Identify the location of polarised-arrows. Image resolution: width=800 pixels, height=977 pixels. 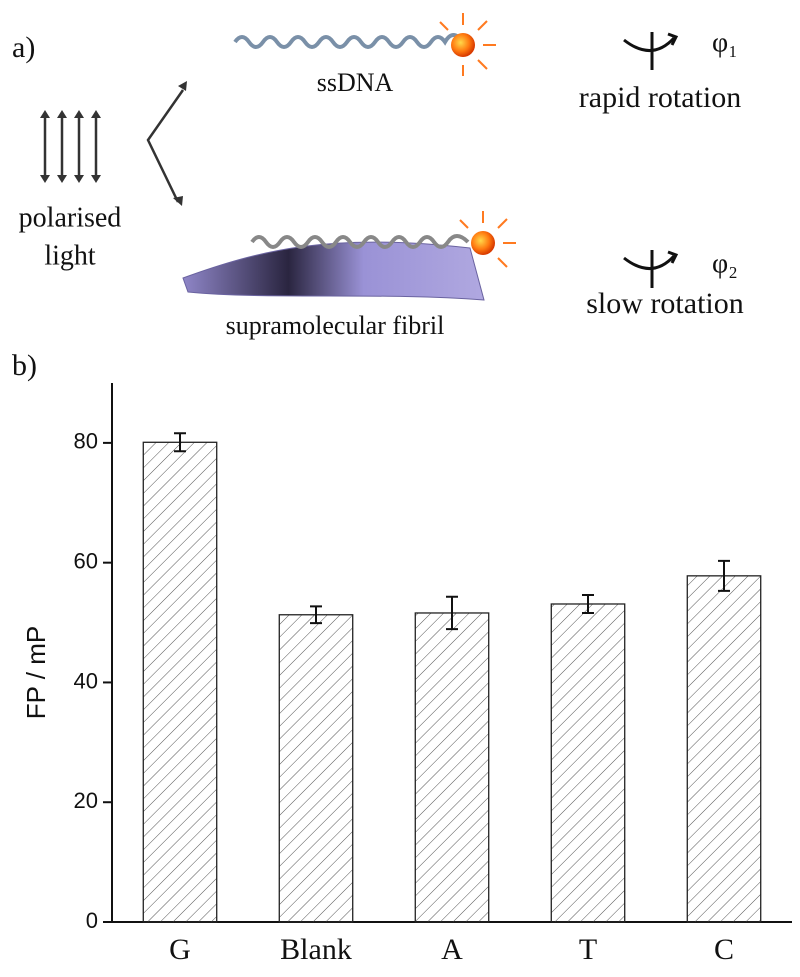
(70, 146).